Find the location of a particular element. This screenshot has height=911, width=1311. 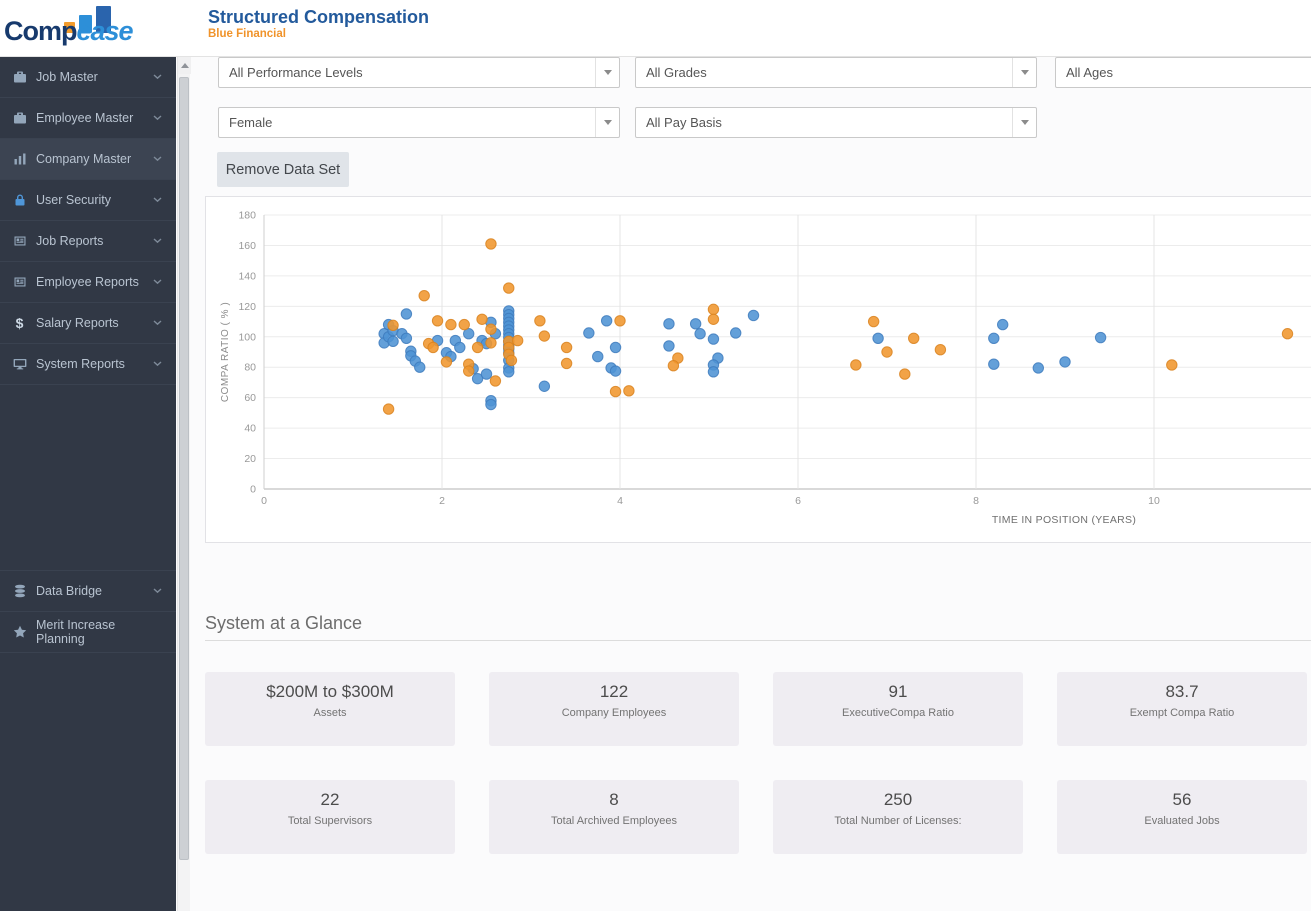

vertical-scrollbar is located at coordinates (184, 484).